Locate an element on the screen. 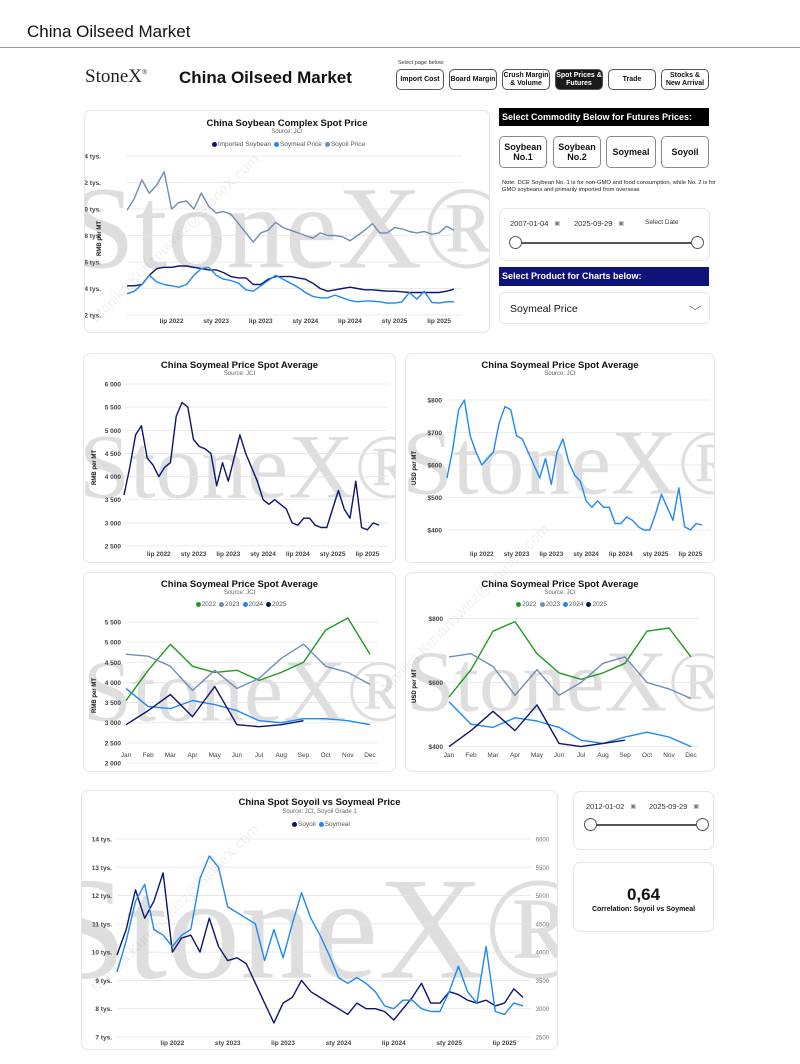  soybean-no1-button: Soybean No.1 is located at coordinates (523, 152).